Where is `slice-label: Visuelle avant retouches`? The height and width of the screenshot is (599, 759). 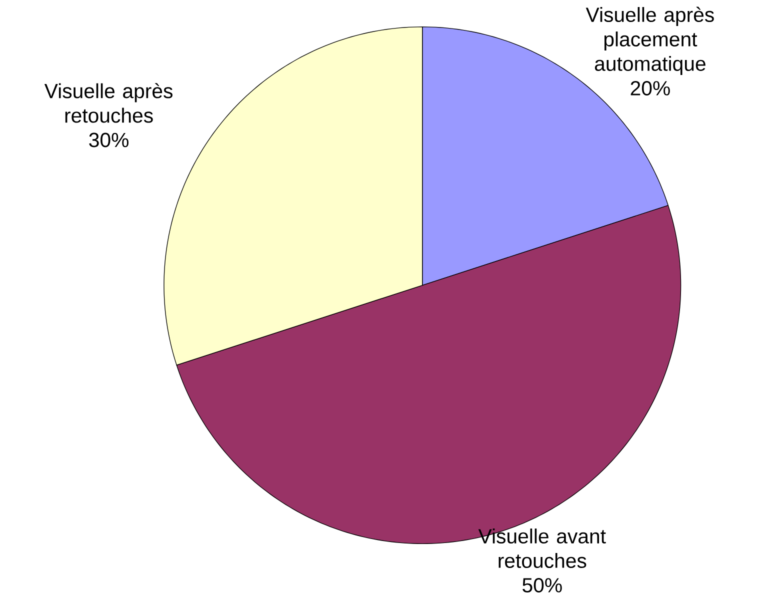 slice-label: Visuelle avant retouches is located at coordinates (542, 548).